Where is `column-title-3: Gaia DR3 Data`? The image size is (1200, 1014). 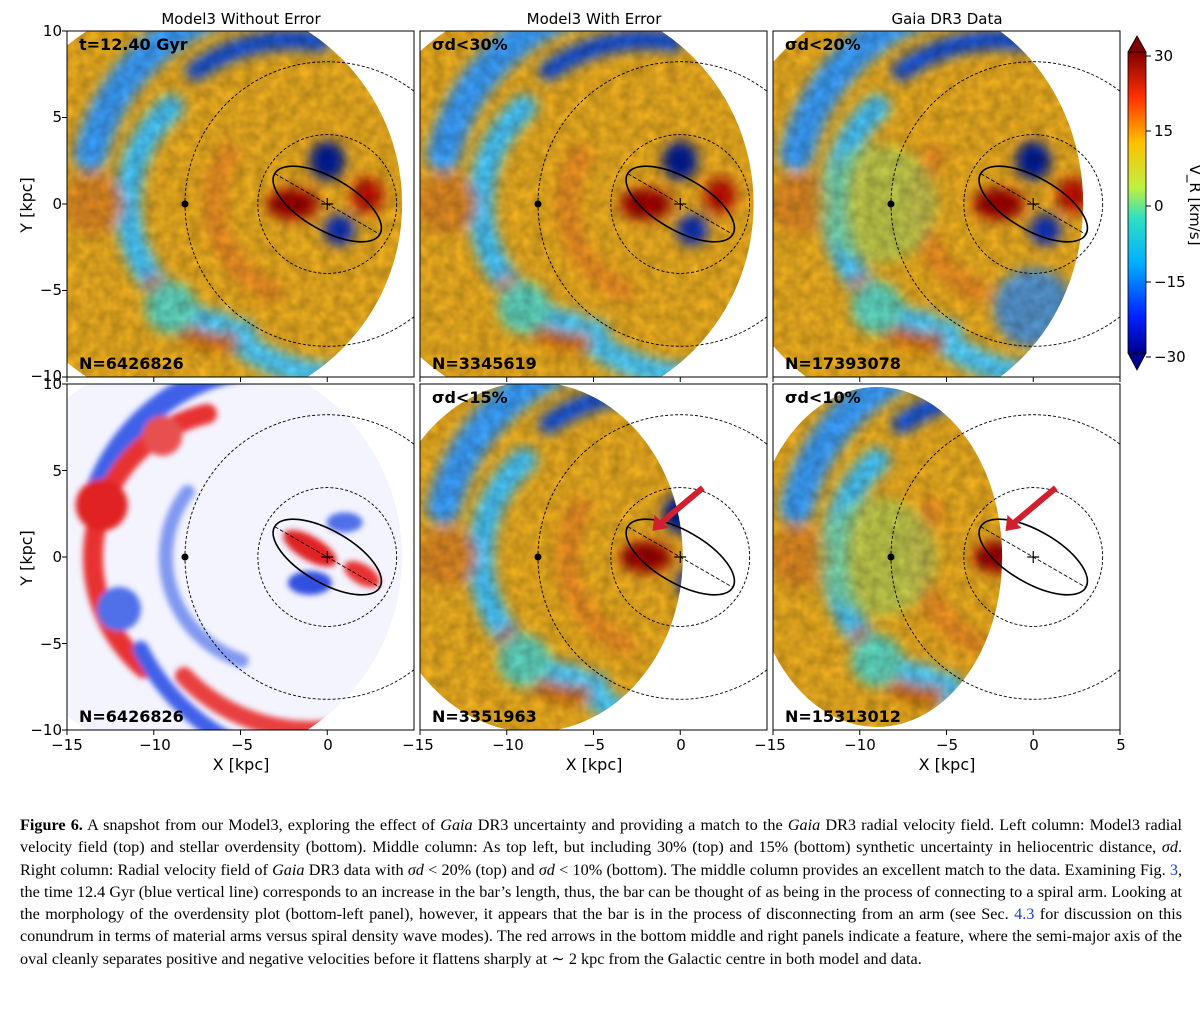 column-title-3: Gaia DR3 Data is located at coordinates (946, 19).